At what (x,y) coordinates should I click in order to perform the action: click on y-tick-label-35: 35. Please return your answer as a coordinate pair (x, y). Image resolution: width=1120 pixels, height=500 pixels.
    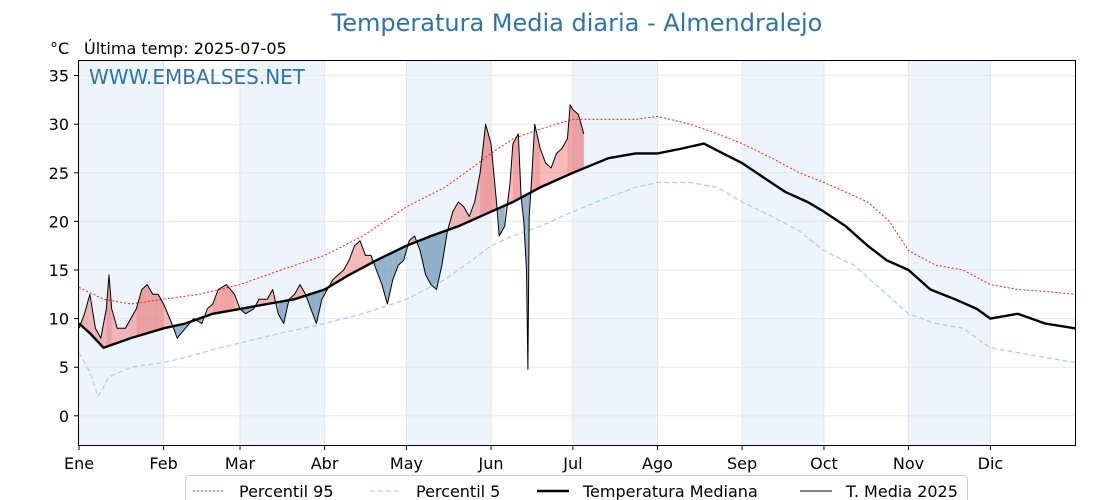
    Looking at the image, I should click on (59, 76).